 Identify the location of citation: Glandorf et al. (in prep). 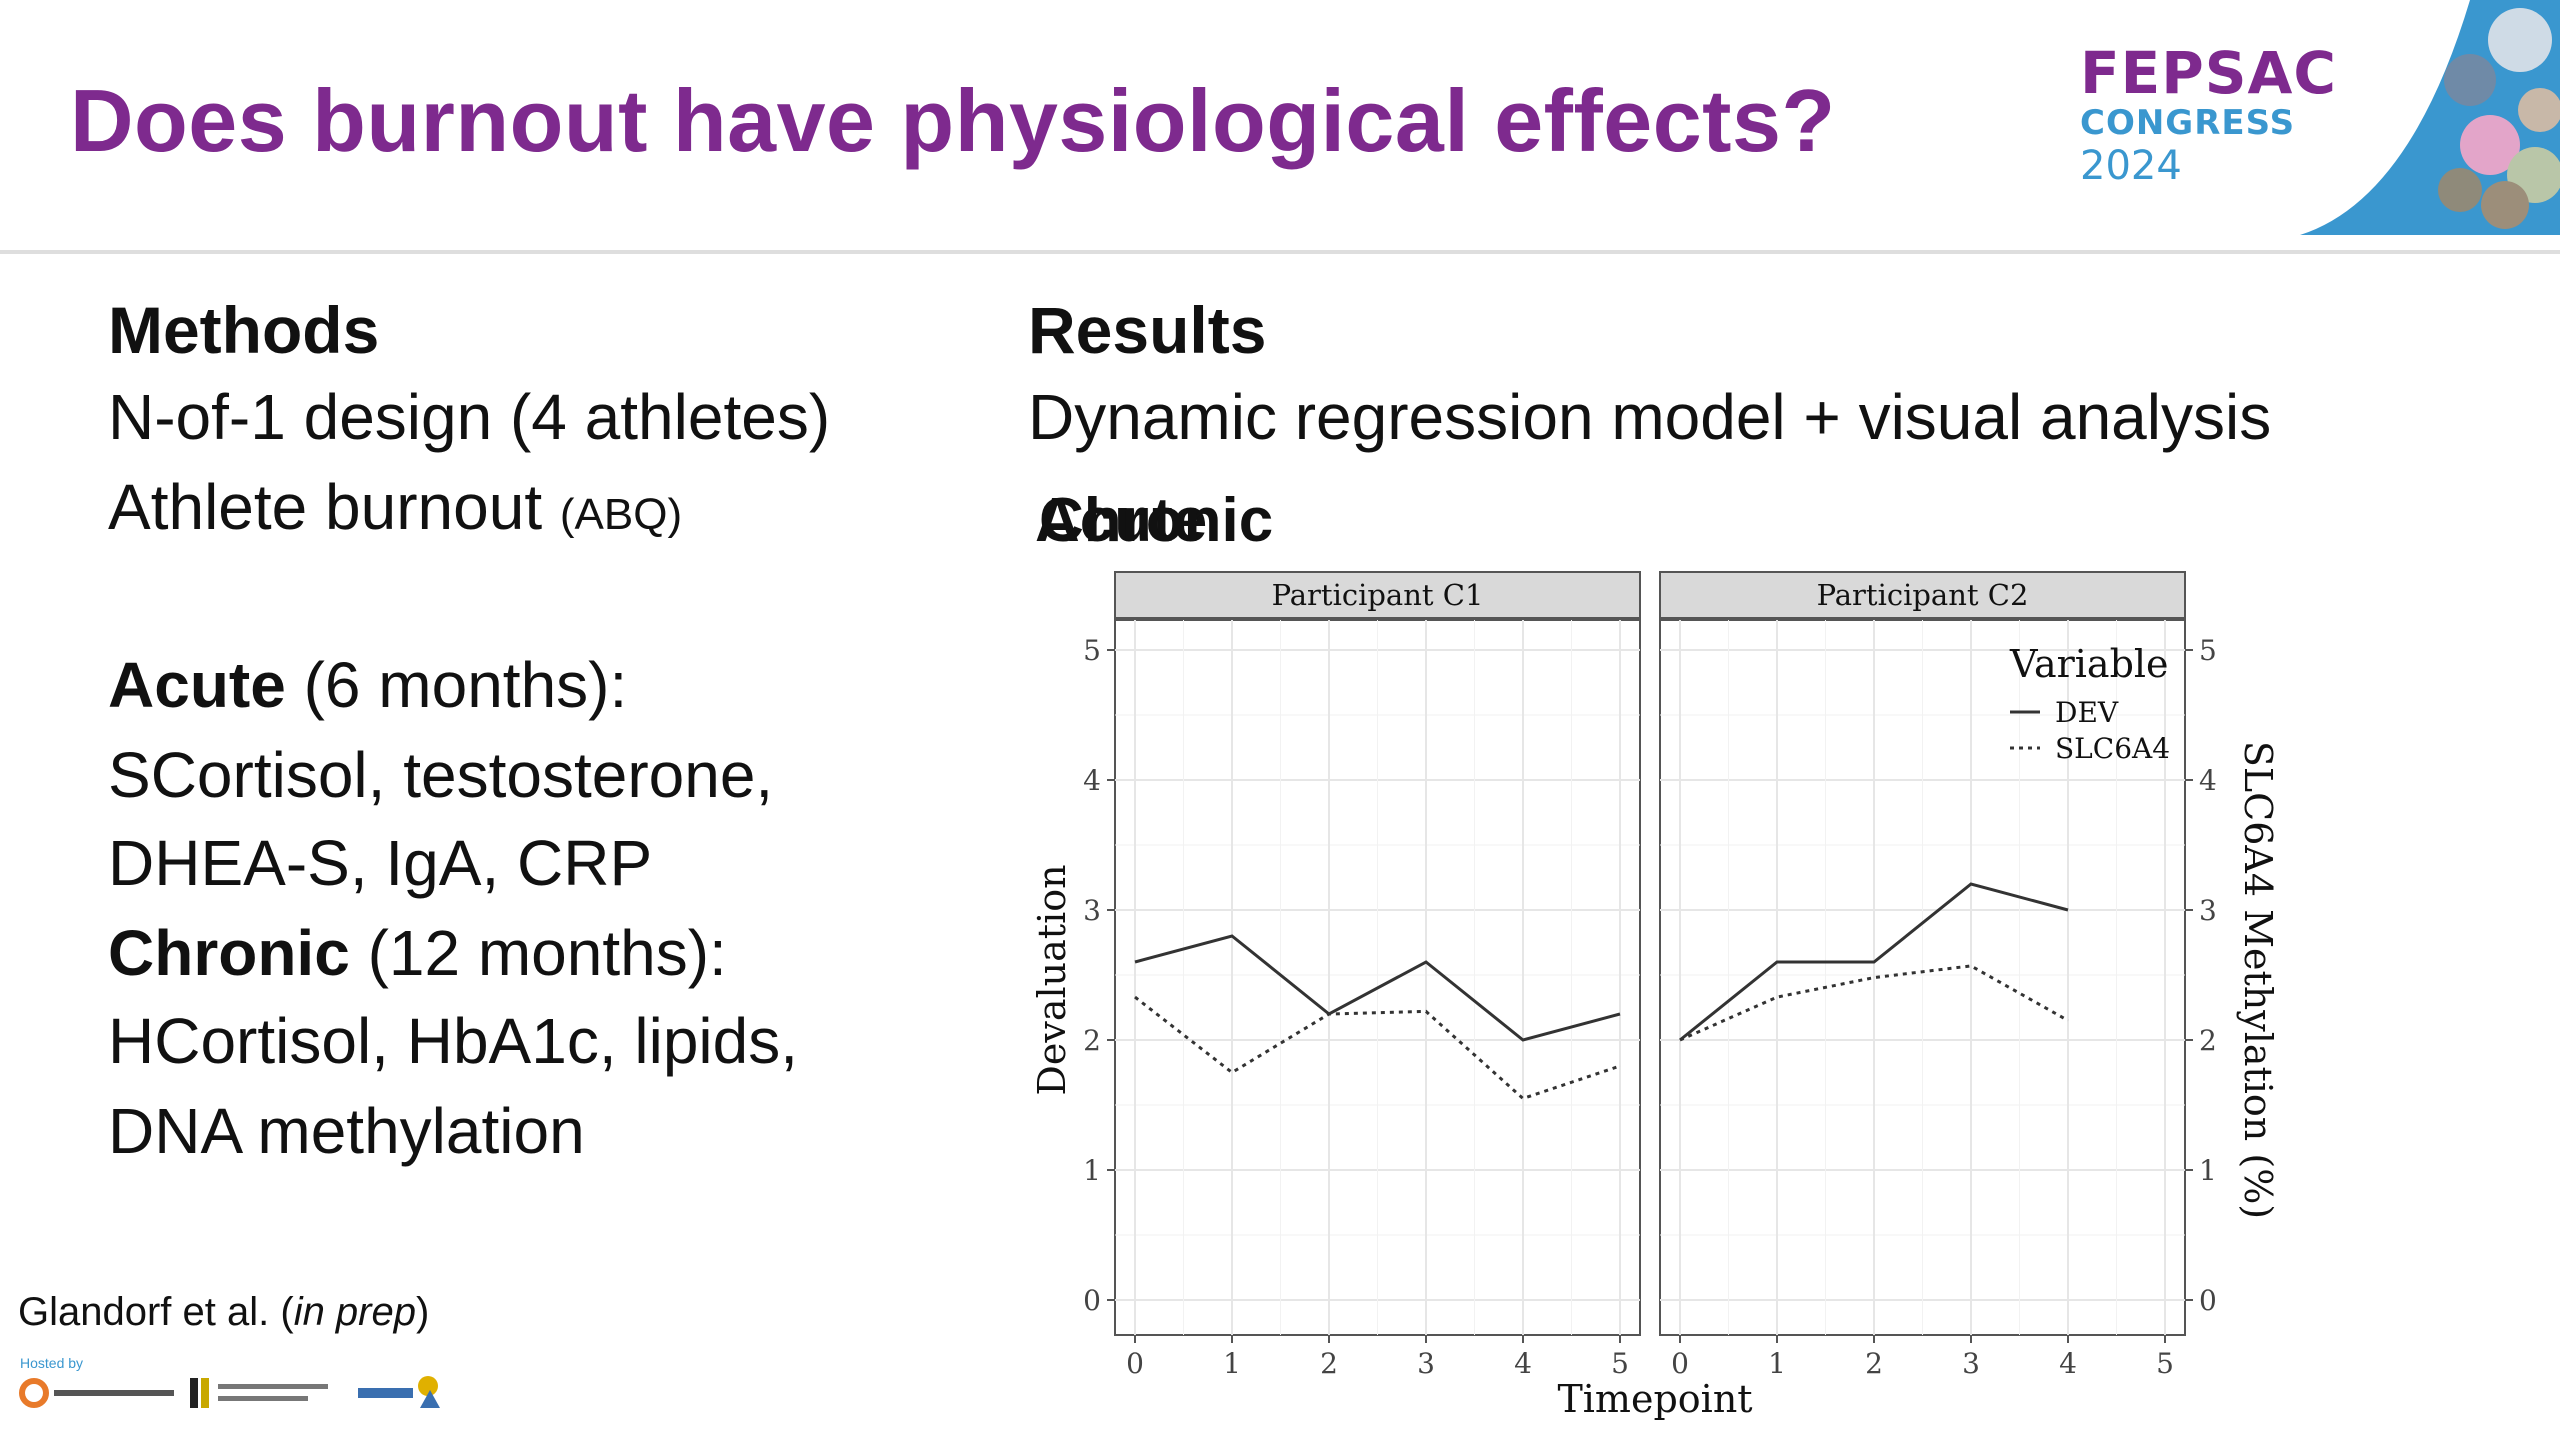
(223, 1312).